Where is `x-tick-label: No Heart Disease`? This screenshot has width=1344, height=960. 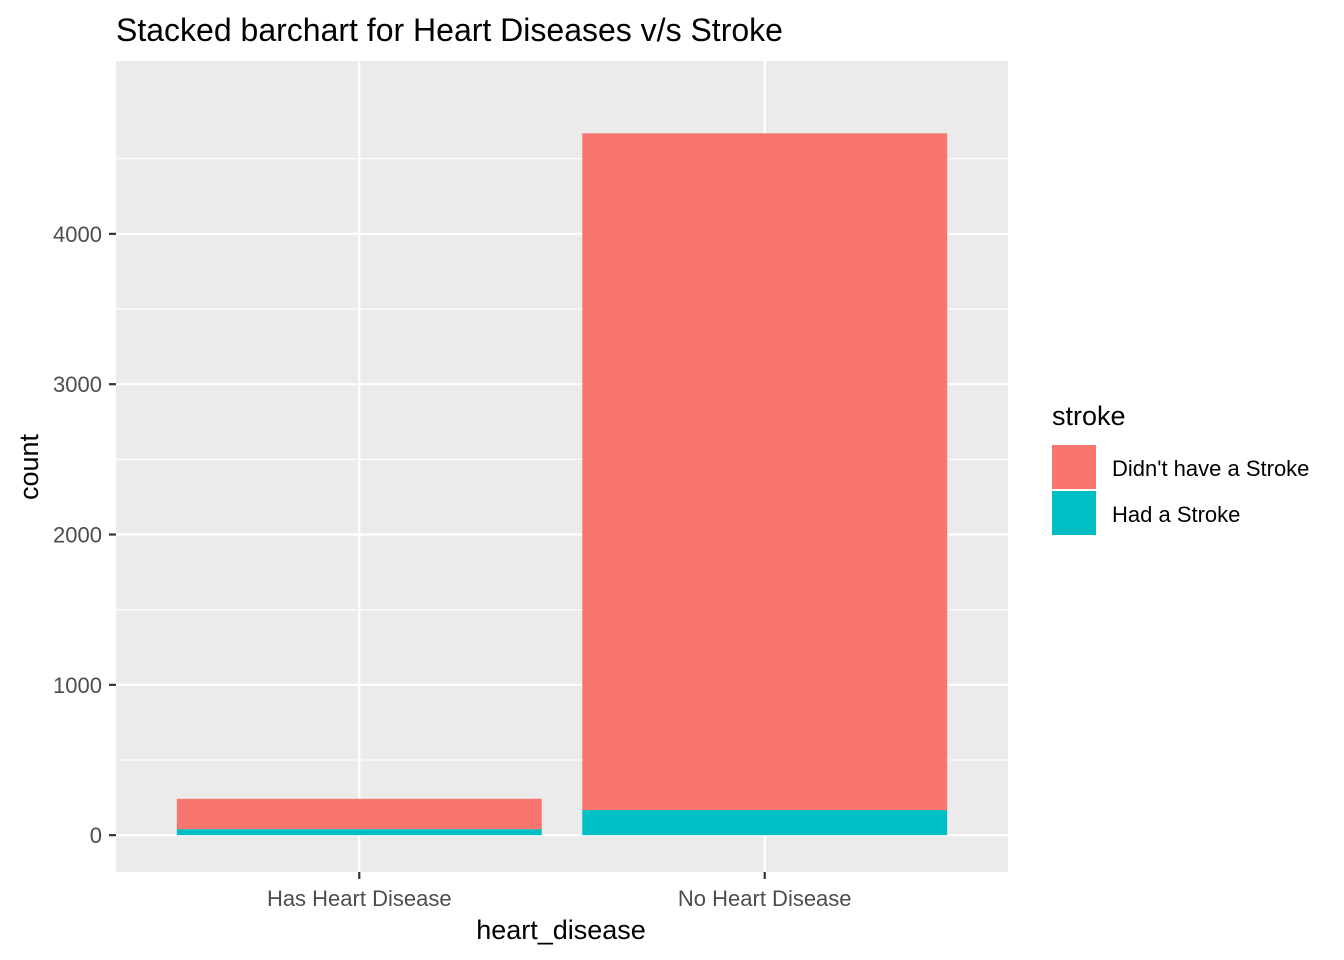
x-tick-label: No Heart Disease is located at coordinates (765, 898).